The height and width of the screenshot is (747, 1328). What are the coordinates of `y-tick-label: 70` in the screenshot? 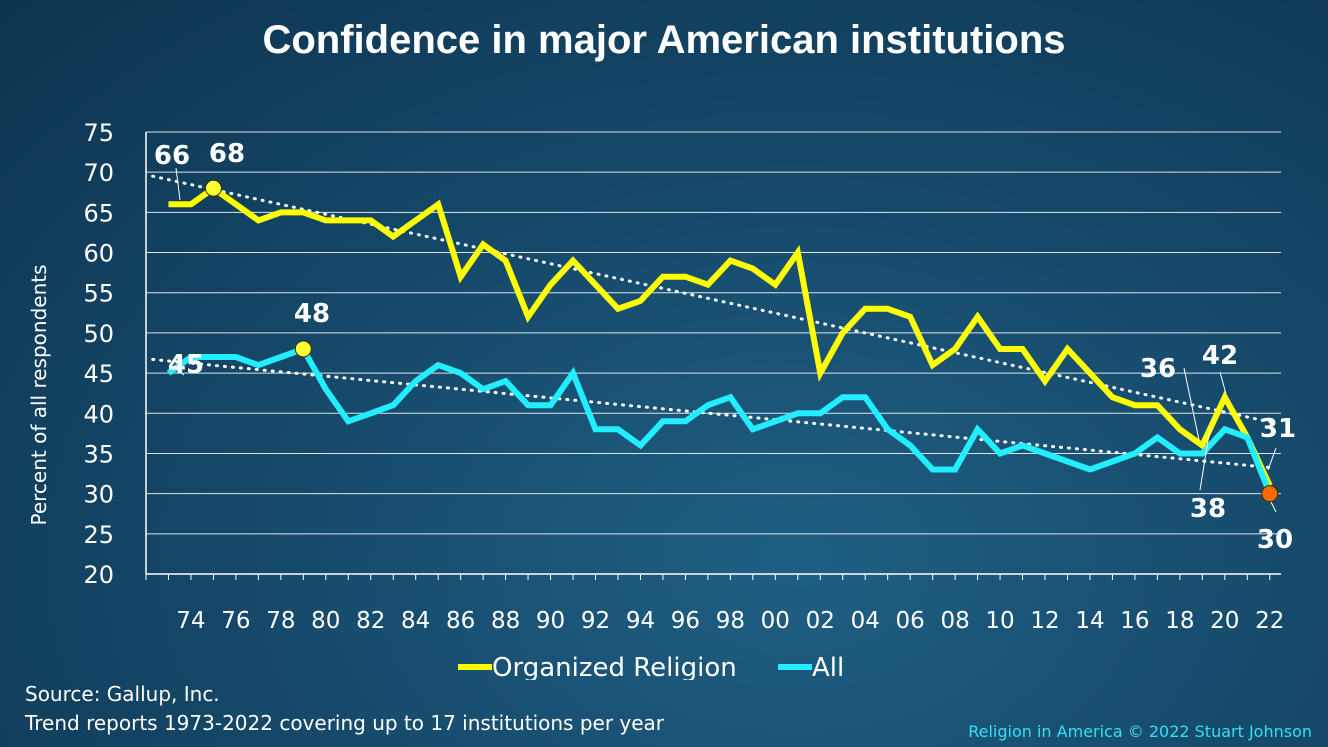 It's located at (98, 173).